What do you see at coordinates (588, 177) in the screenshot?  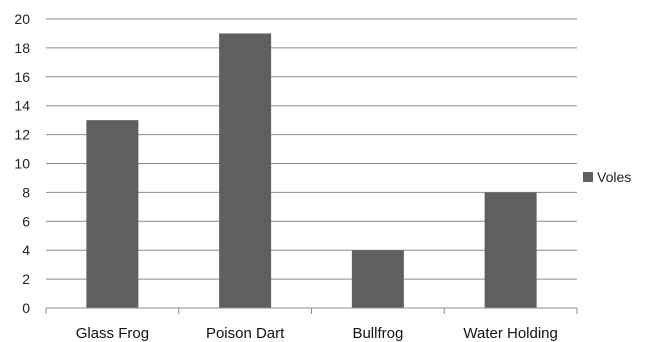 I see `legend-swatch` at bounding box center [588, 177].